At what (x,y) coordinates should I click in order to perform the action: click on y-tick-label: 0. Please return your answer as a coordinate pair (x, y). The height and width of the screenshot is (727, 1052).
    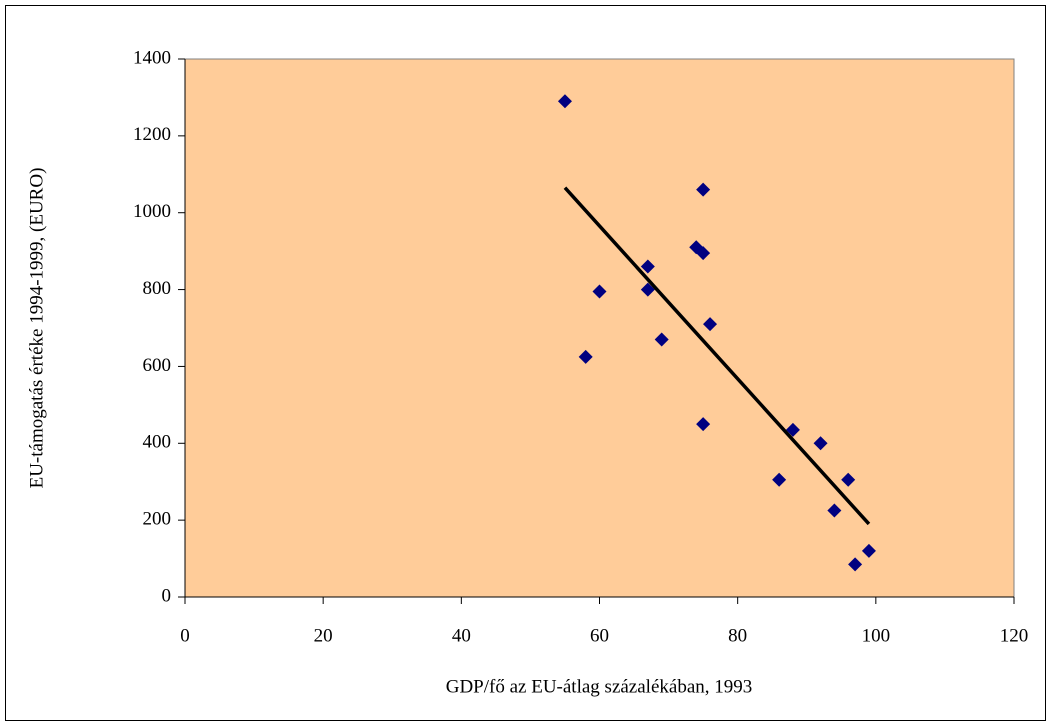
    Looking at the image, I should click on (167, 595).